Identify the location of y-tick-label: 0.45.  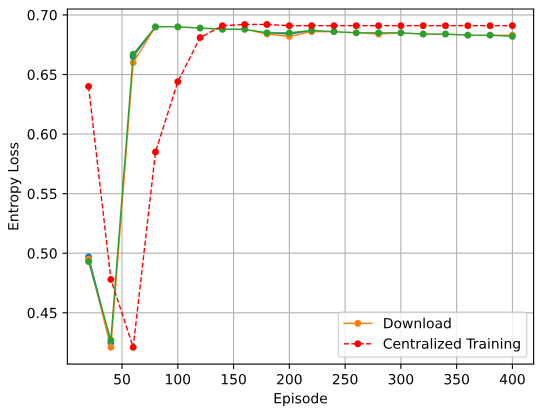
(42, 313).